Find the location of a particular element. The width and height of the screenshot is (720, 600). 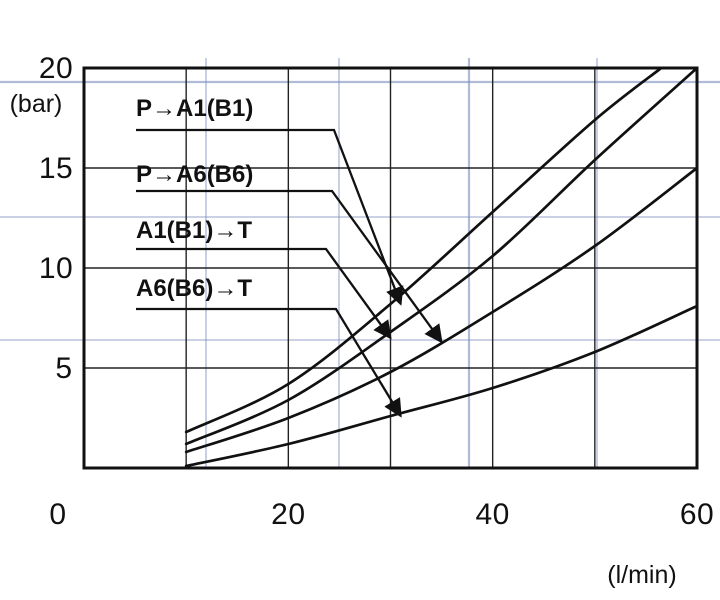

annotation-label-2: P→A6(B6) is located at coordinates (194, 174).